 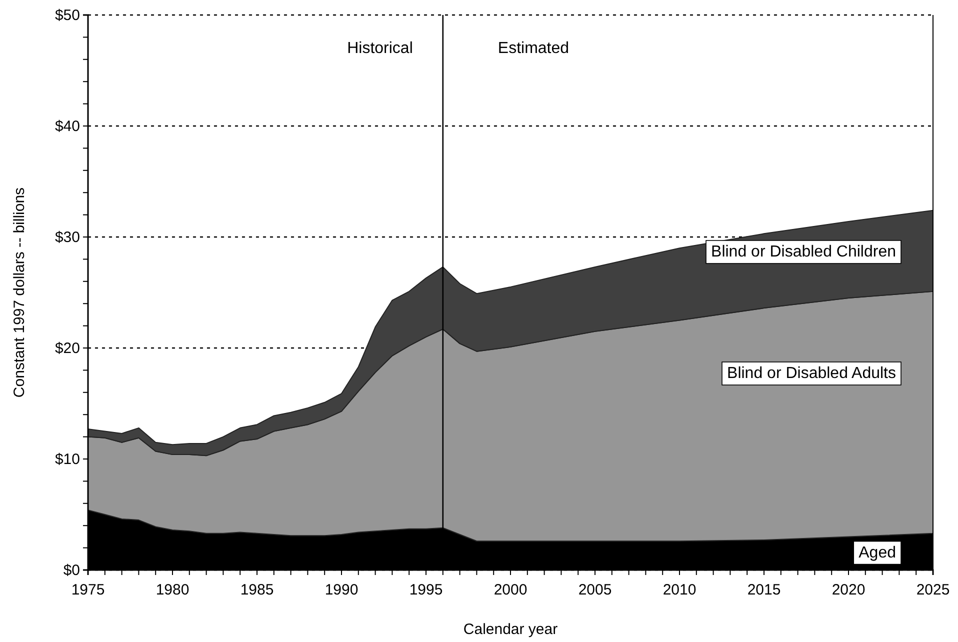 I want to click on x-tick-label: 1985, so click(x=257, y=590).